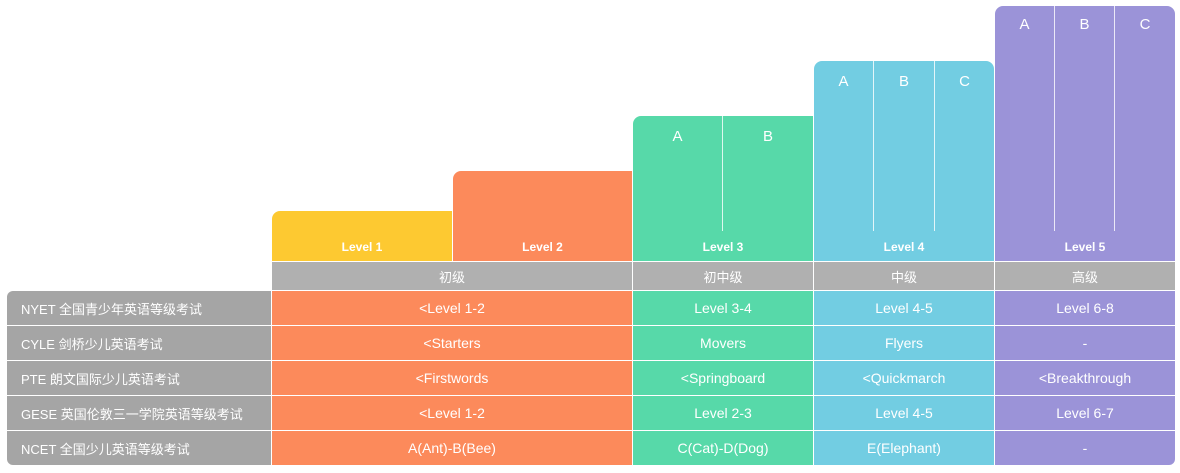 This screenshot has height=473, width=1180. Describe the element at coordinates (139, 378) in the screenshot. I see `row-label-pte: PTE 朗文国际少儿英语考试` at that location.